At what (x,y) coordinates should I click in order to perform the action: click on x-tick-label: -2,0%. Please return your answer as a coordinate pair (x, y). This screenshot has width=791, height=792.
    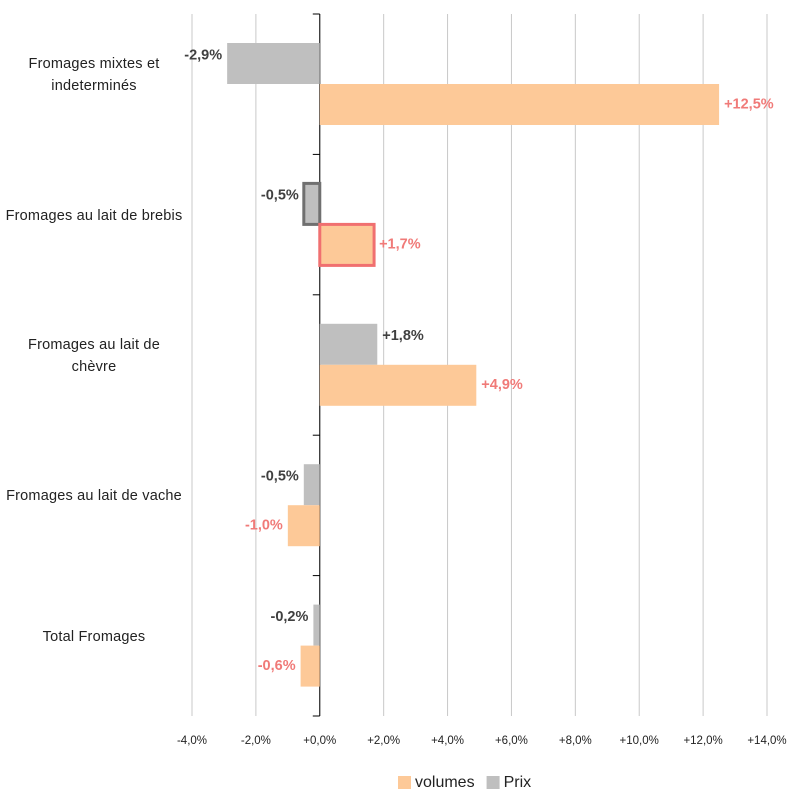
    Looking at the image, I should click on (256, 741).